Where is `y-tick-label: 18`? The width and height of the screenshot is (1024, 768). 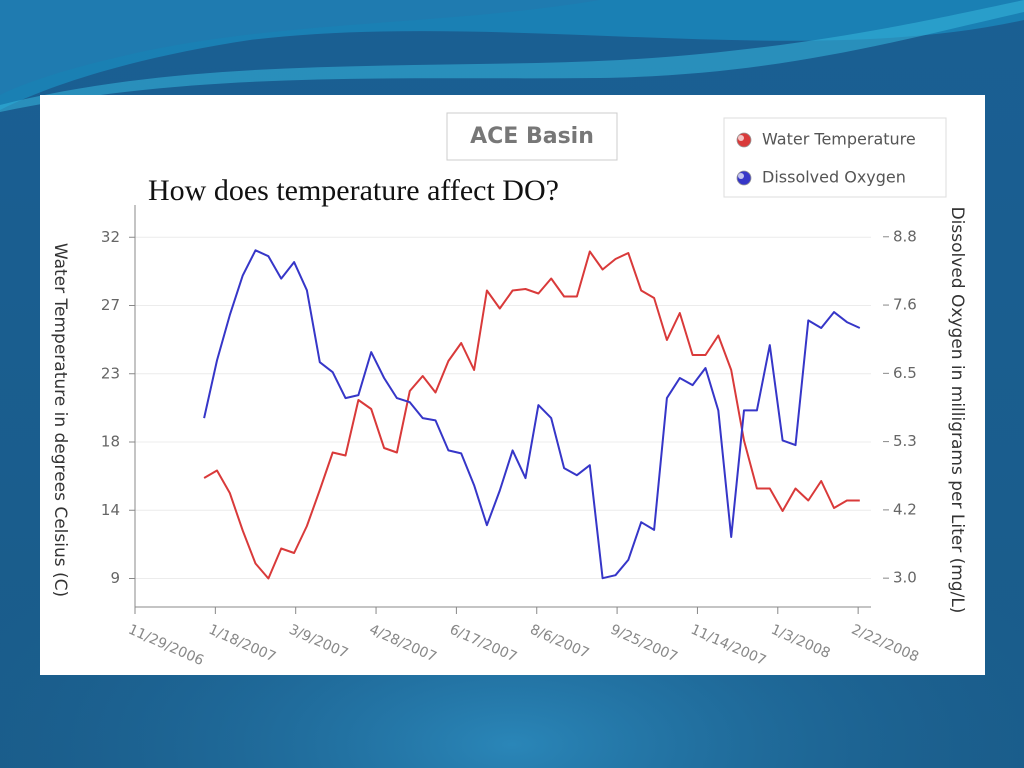
y-tick-label: 18 is located at coordinates (110, 442).